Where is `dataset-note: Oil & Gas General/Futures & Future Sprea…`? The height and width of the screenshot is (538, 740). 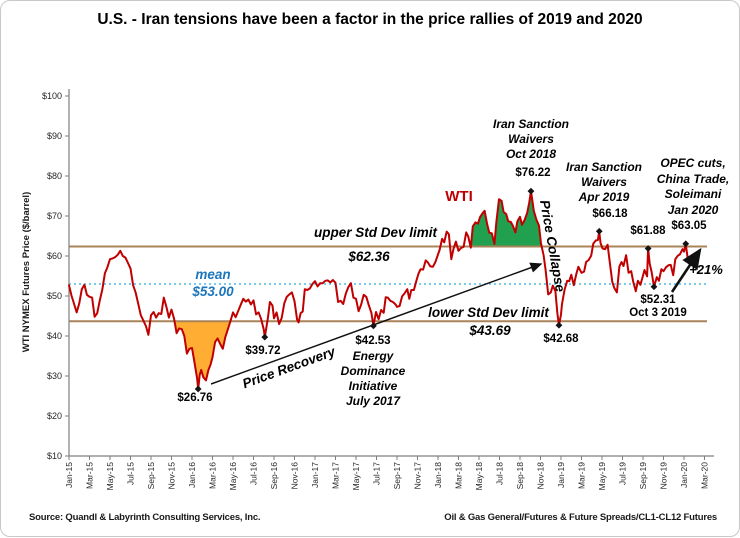
dataset-note: Oil & Gas General/Futures & Future Sprea… is located at coordinates (580, 517).